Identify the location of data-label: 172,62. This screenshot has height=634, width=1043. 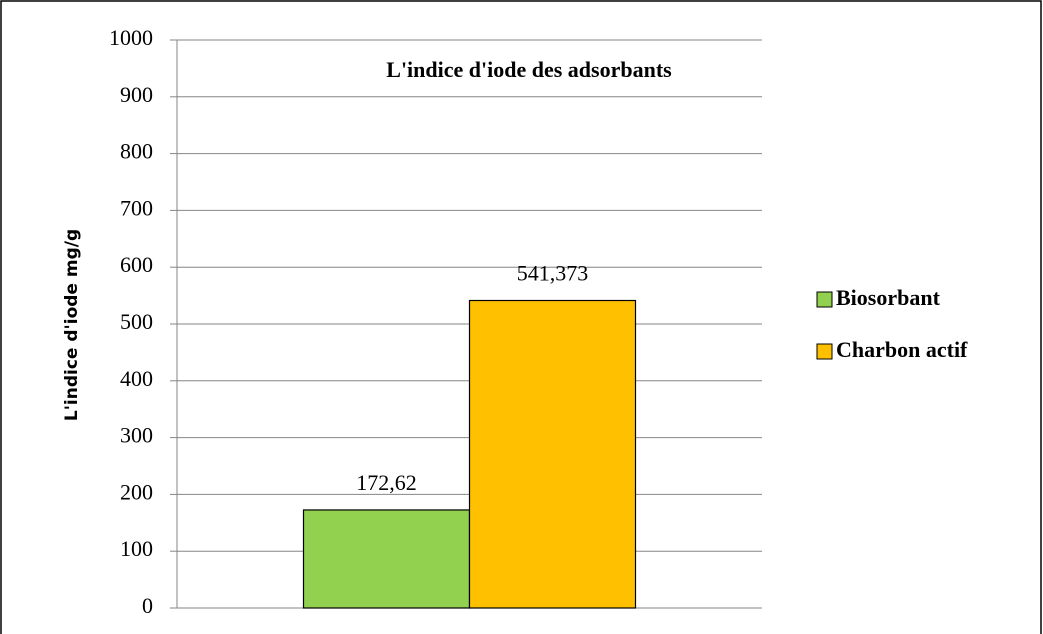
(386, 482).